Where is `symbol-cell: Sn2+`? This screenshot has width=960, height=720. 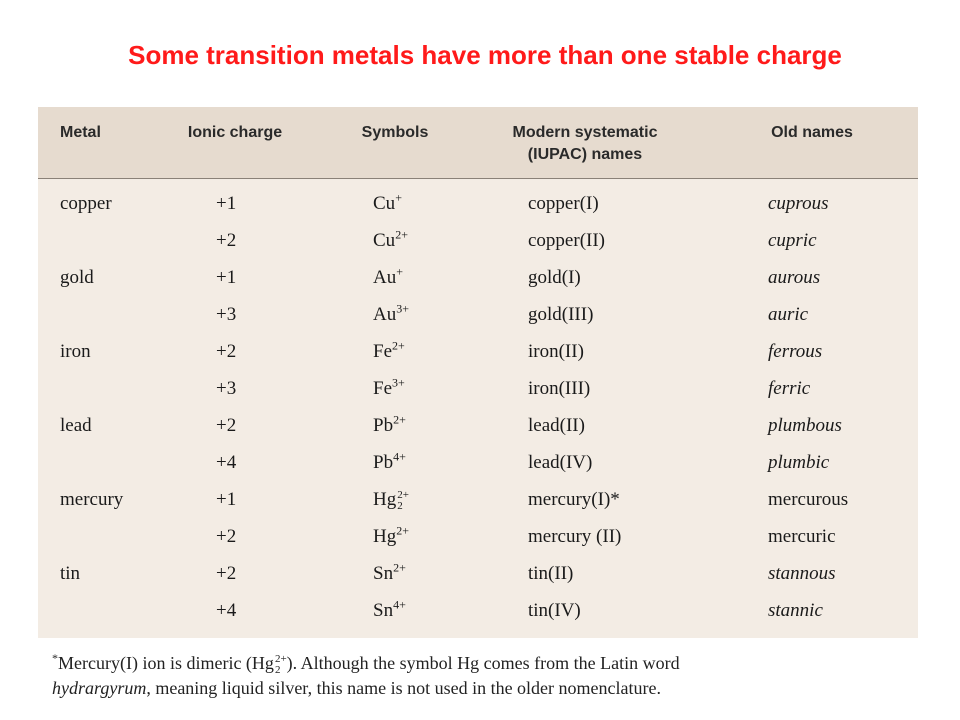 symbol-cell: Sn2+ is located at coordinates (389, 573).